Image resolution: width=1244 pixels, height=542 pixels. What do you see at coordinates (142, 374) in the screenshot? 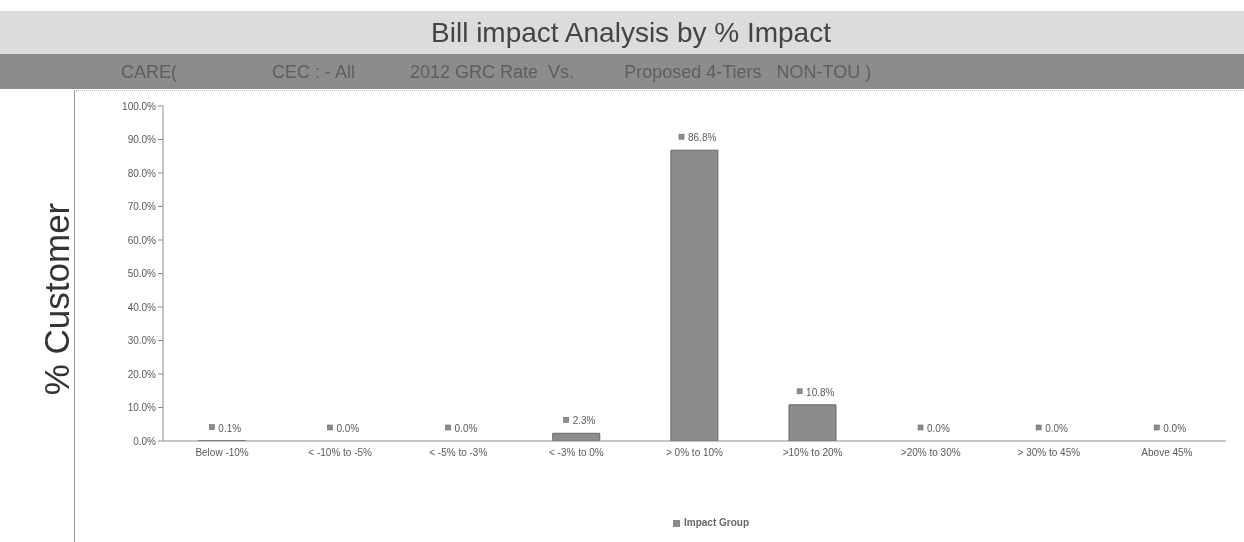
I see `y-tick-label: 20.0%` at bounding box center [142, 374].